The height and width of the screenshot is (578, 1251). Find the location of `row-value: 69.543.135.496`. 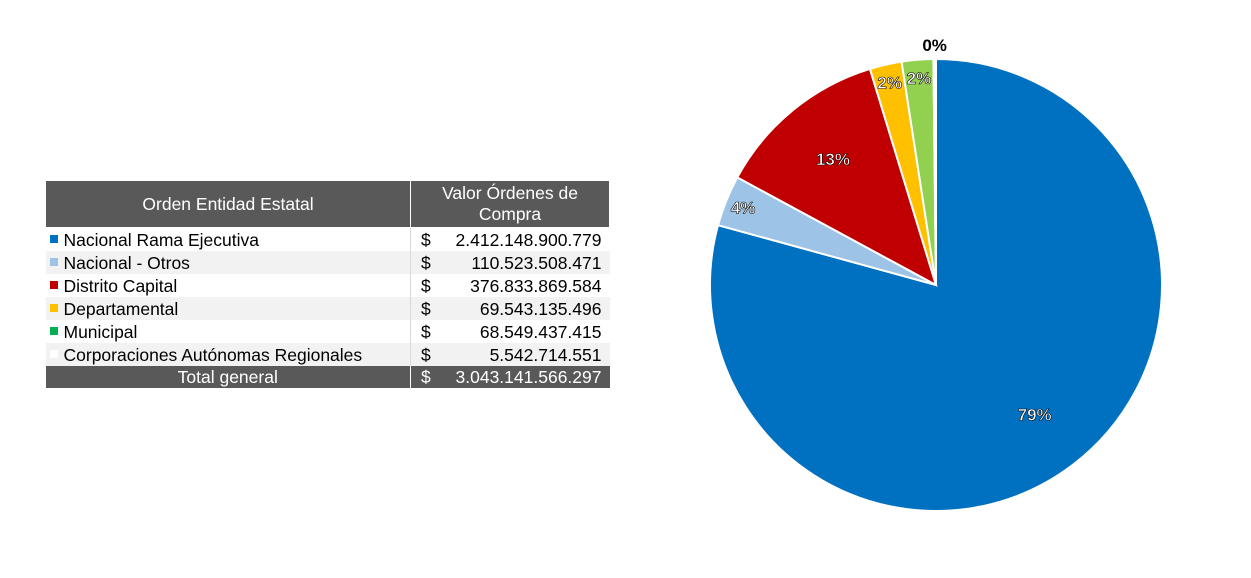

row-value: 69.543.135.496 is located at coordinates (540, 308).